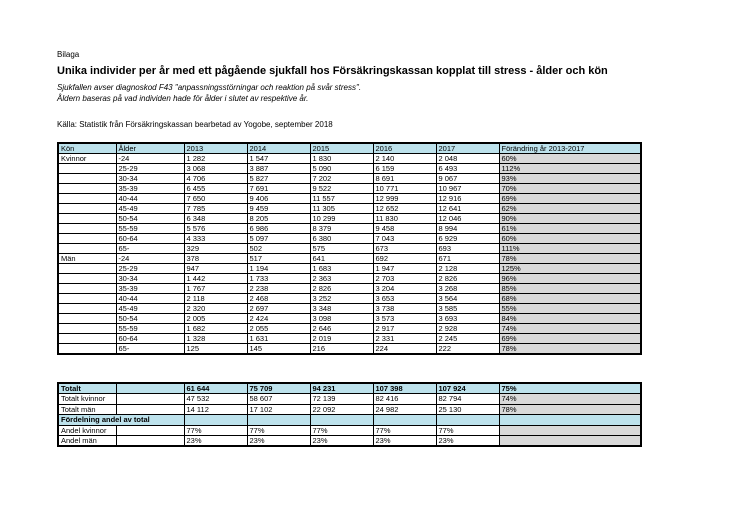  Describe the element at coordinates (215, 420) in the screenshot. I see `summary-value-cell` at that location.